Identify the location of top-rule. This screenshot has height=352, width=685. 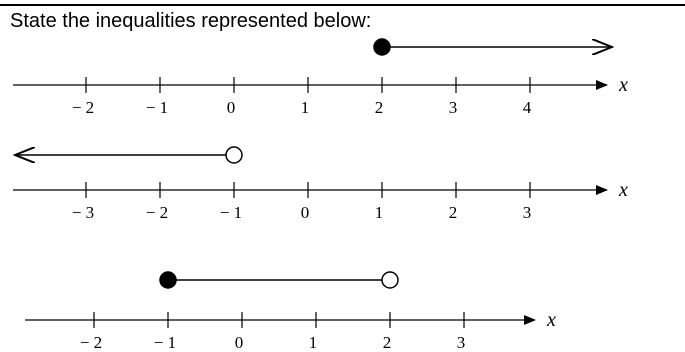
(342, 5).